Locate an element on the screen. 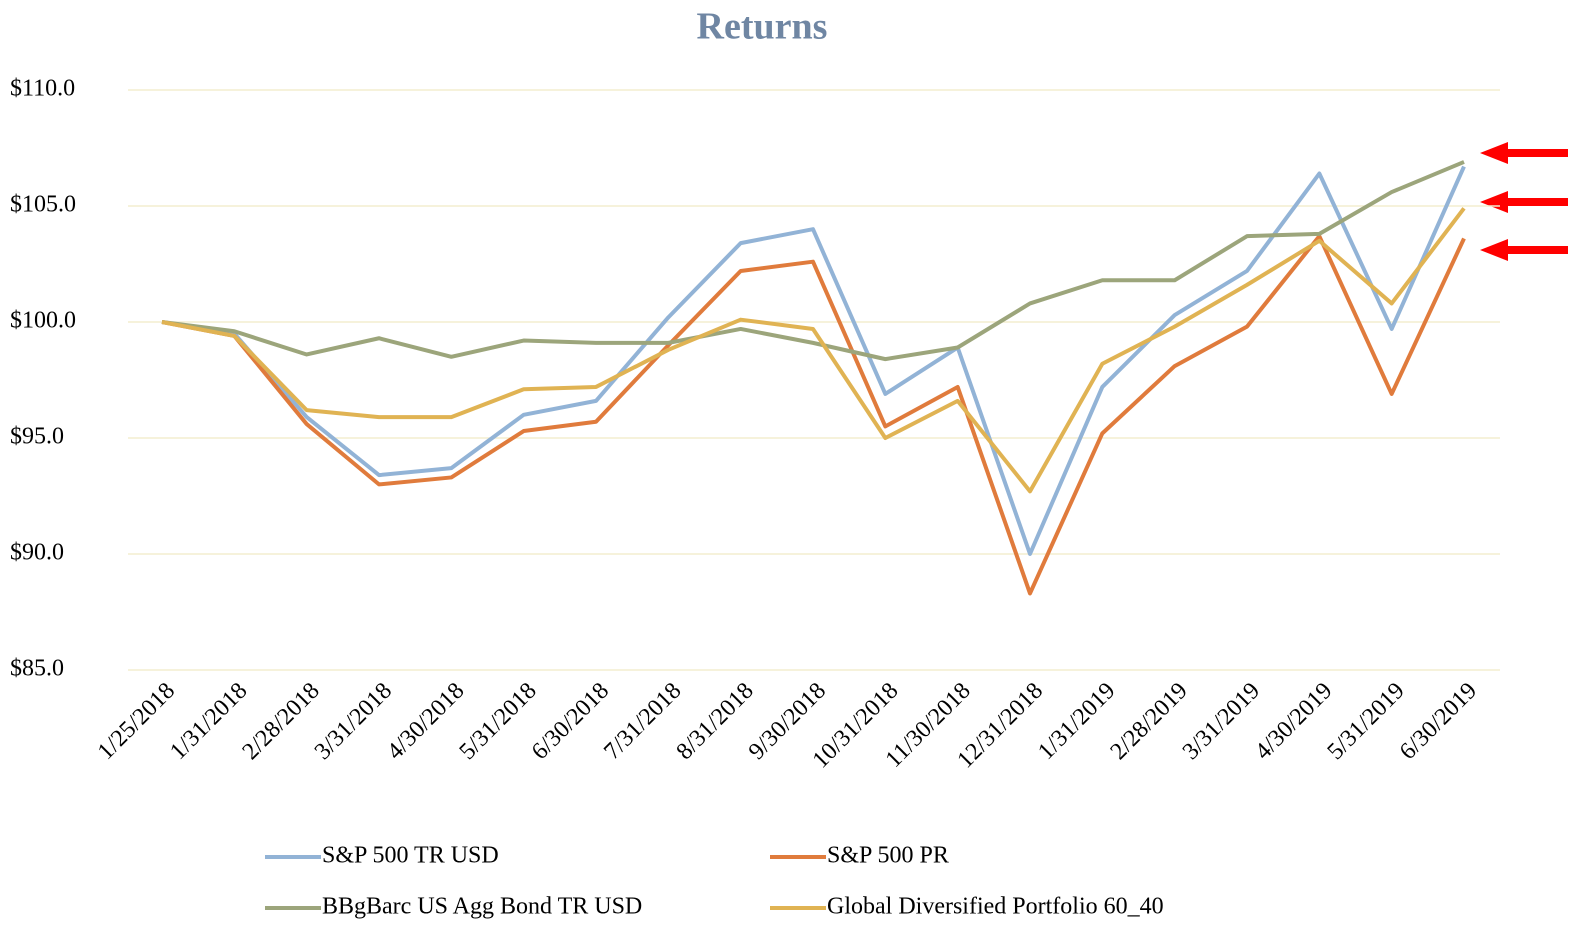 The height and width of the screenshot is (934, 1587). x-tick-label: 6/30/2019 is located at coordinates (1438, 721).